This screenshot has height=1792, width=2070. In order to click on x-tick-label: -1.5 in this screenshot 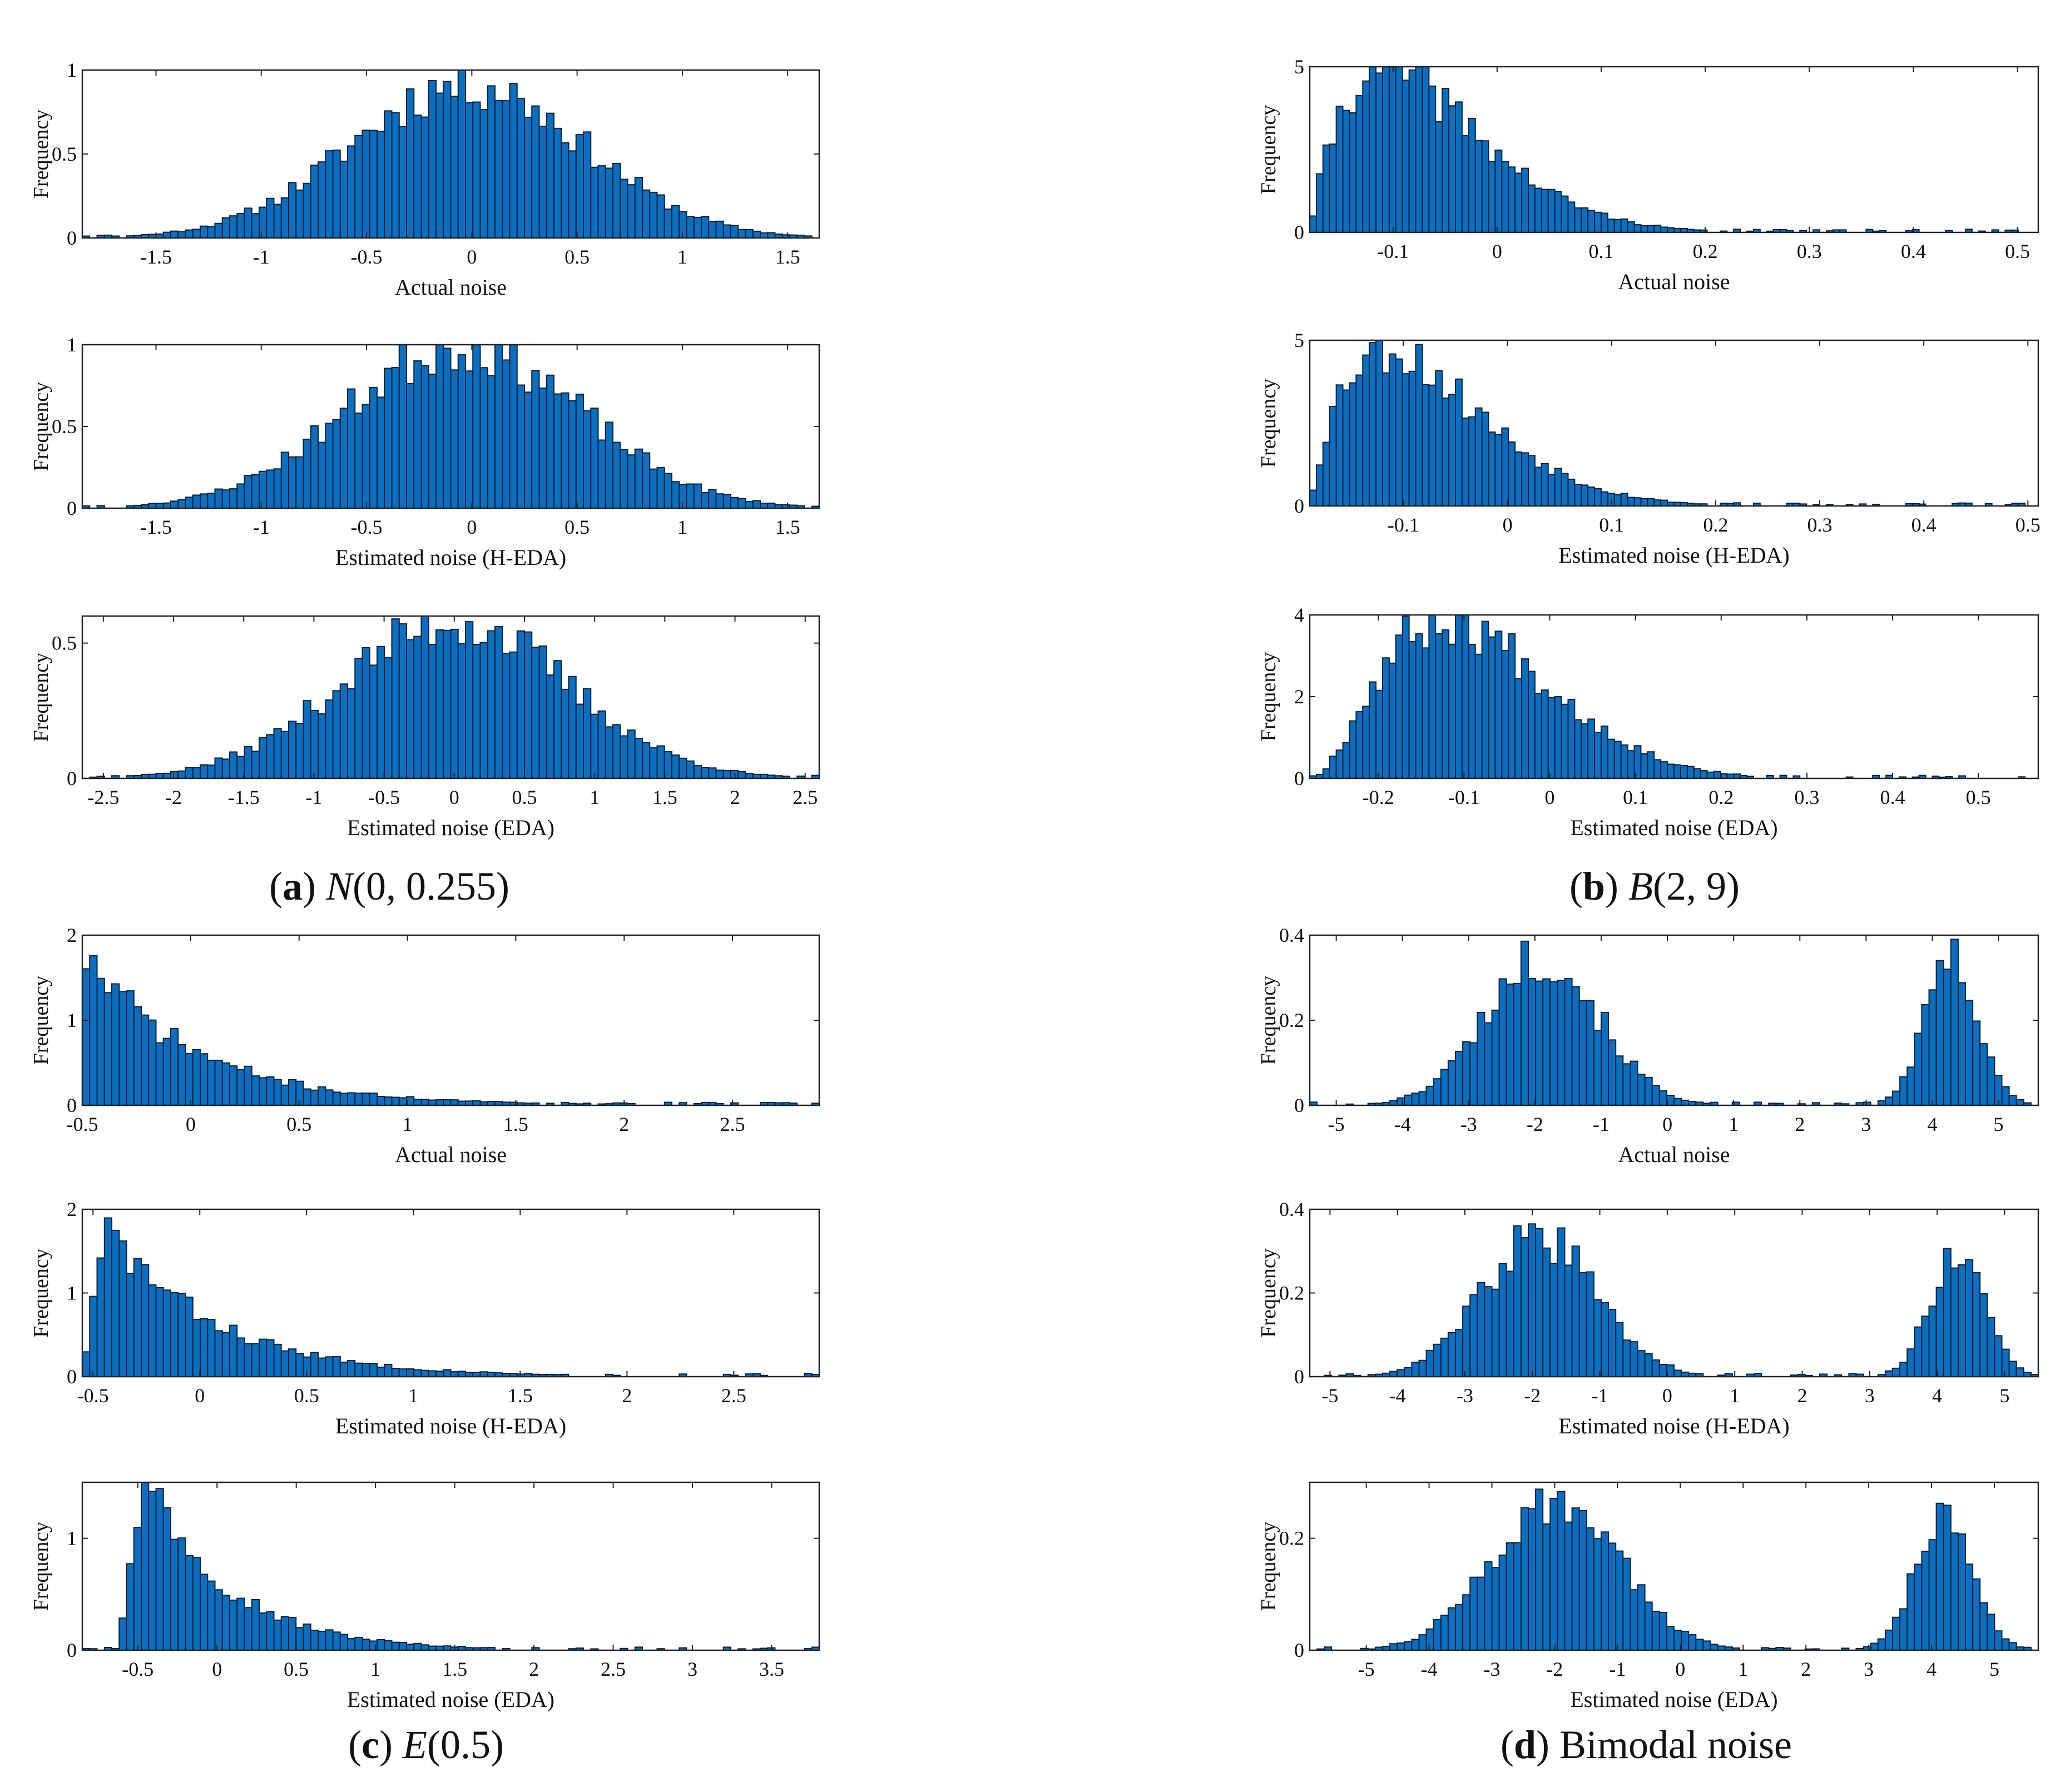, I will do `click(156, 527)`.